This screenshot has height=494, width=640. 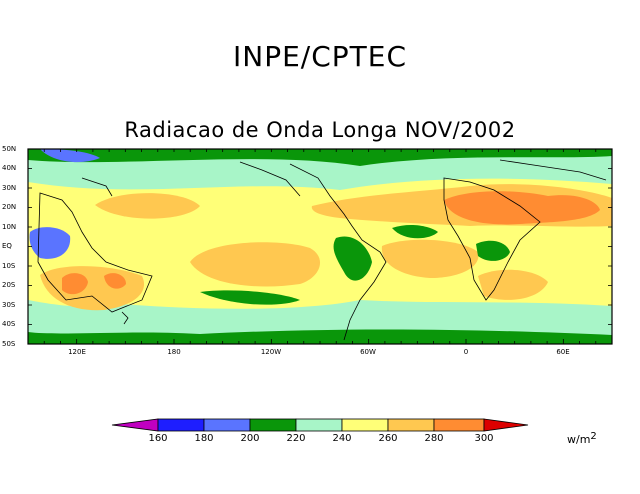 I want to click on colorbar-label: 240, so click(x=342, y=438).